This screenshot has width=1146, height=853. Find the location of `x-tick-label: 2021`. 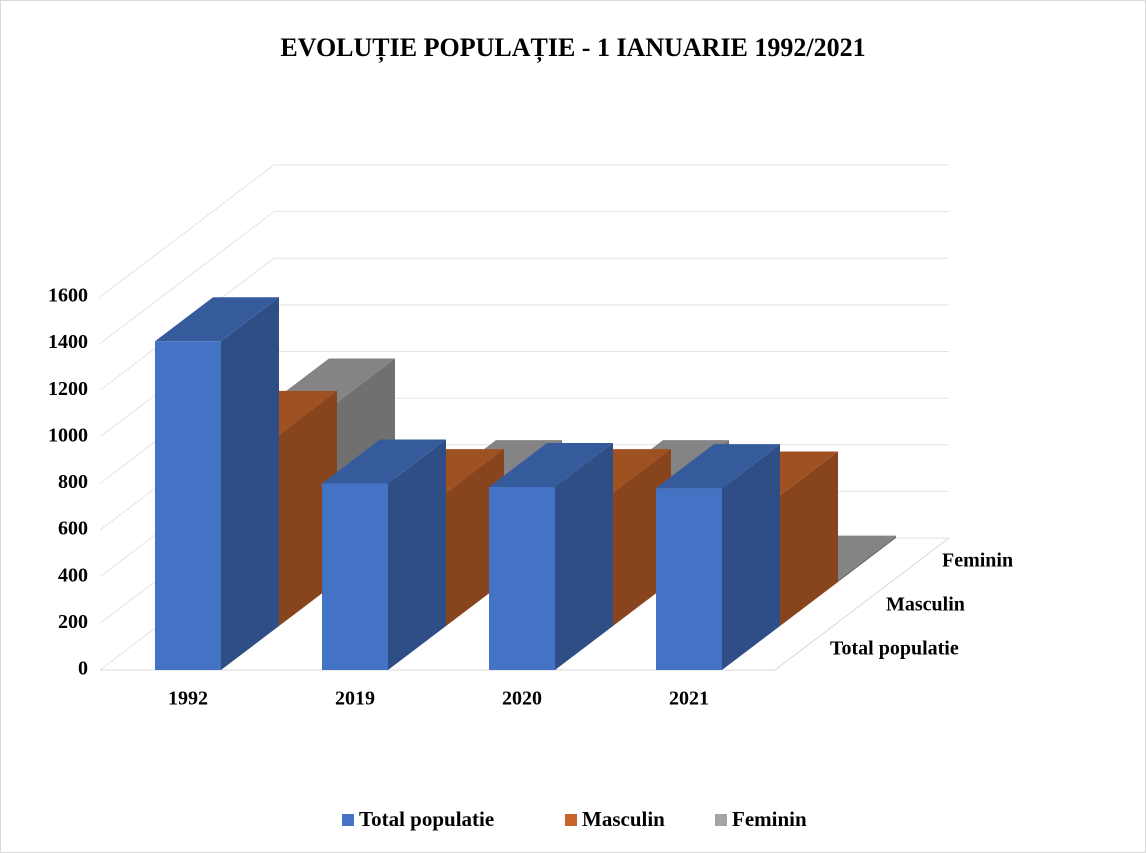

x-tick-label: 2021 is located at coordinates (689, 699).